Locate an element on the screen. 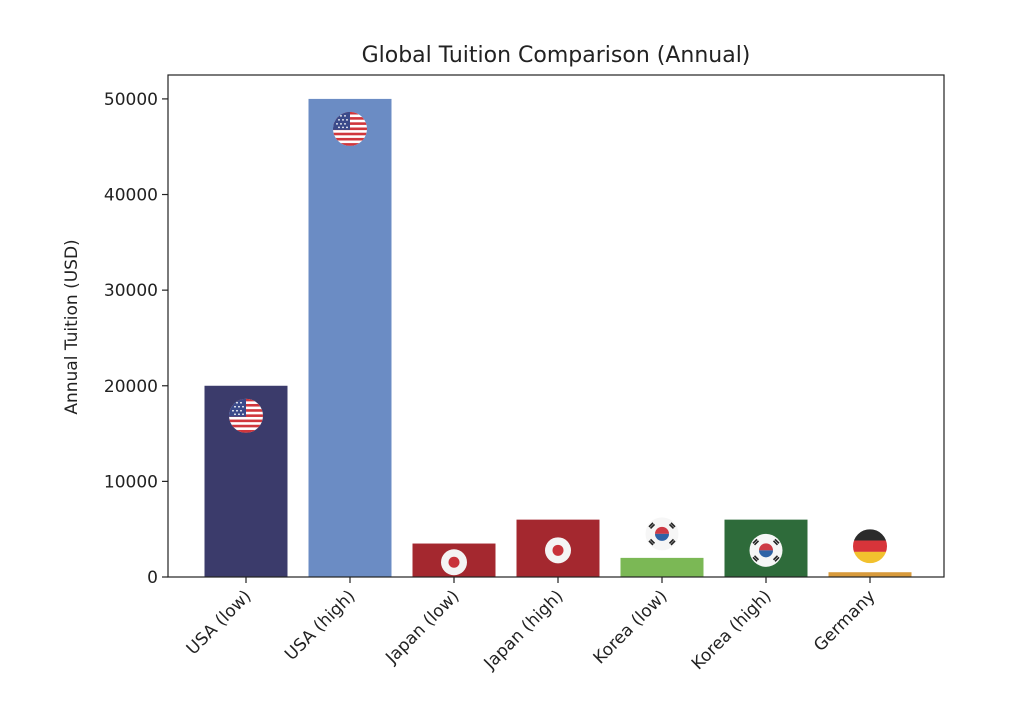 The width and height of the screenshot is (1024, 712). y-axis-ticks: 0 10000 20000 30000 40000 50000 is located at coordinates (136, 339).